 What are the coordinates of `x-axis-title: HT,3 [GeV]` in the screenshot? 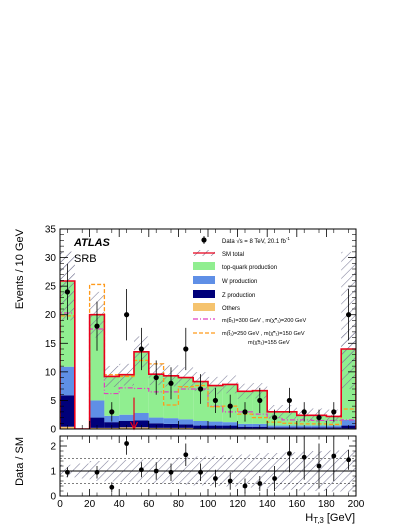 It's located at (330, 518).